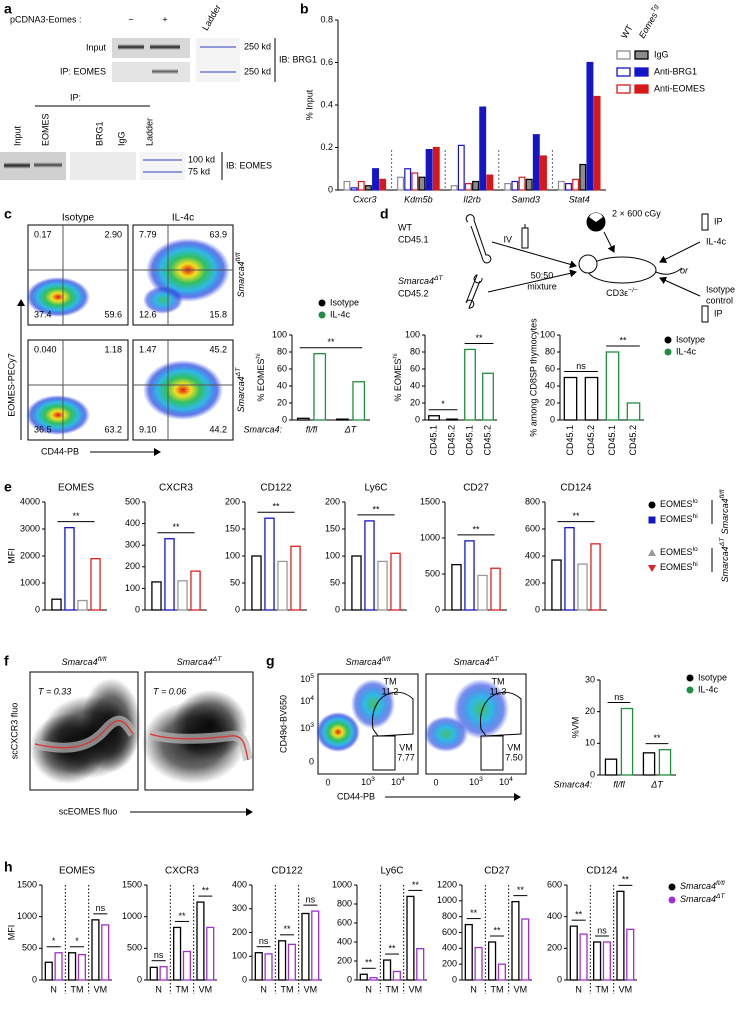 The image size is (748, 1018). I want to click on legend-group-sup: ΔT, so click(722, 542).